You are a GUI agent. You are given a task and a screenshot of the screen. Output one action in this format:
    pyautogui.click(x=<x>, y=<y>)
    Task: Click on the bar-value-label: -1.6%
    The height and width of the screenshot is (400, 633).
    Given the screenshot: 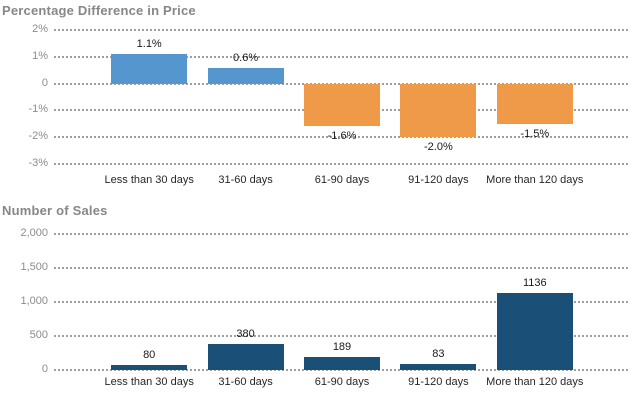 What is the action you would take?
    pyautogui.click(x=342, y=136)
    